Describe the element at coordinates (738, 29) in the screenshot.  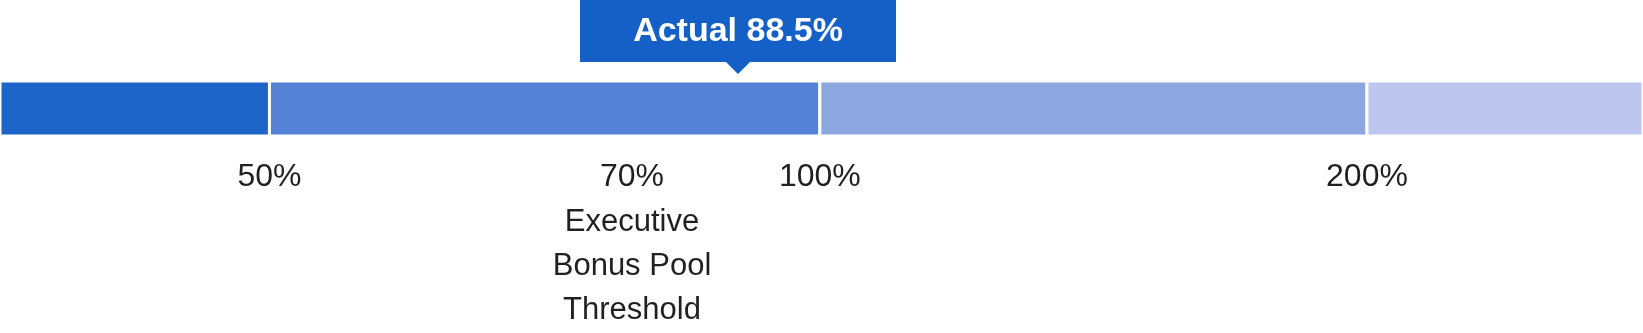
I see `text: Actual 88.5%` at that location.